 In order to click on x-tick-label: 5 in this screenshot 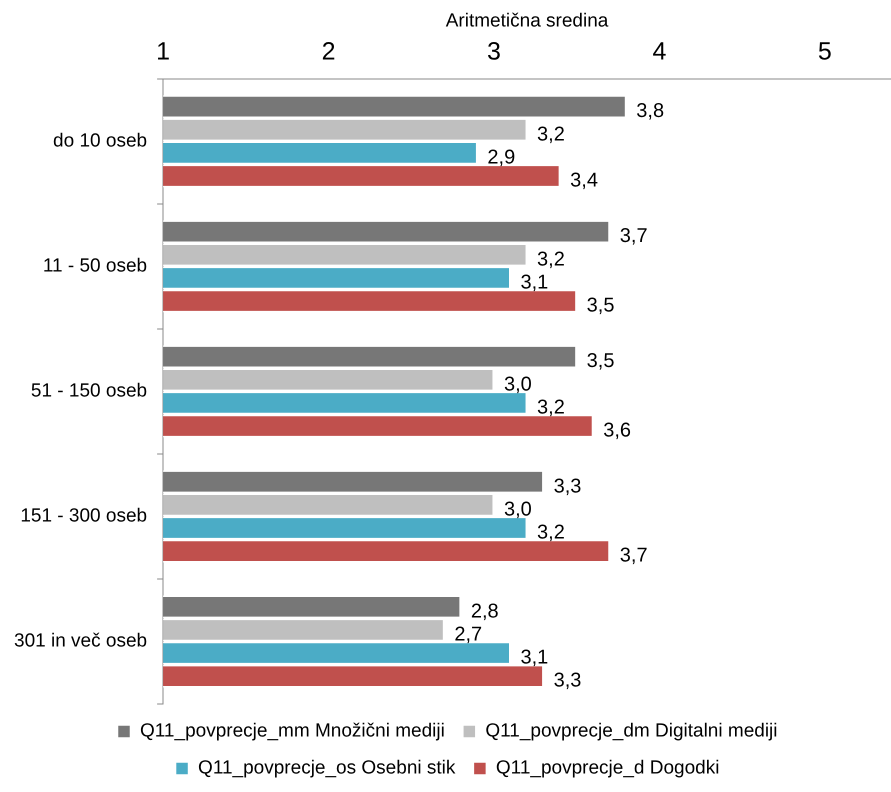, I will do `click(825, 52)`.